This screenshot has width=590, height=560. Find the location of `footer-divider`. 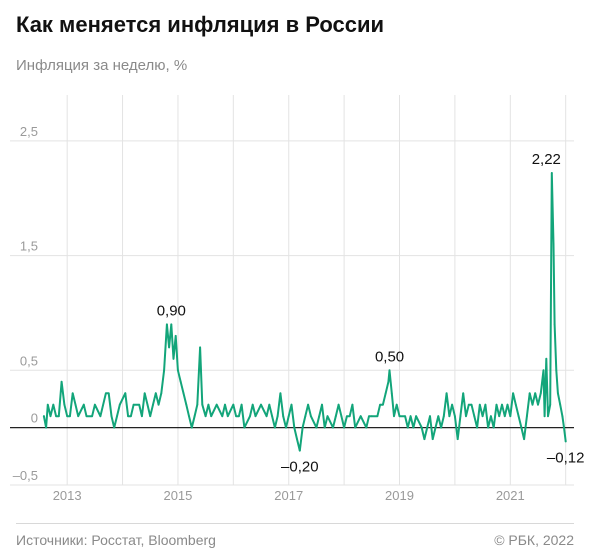

footer-divider is located at coordinates (295, 523).